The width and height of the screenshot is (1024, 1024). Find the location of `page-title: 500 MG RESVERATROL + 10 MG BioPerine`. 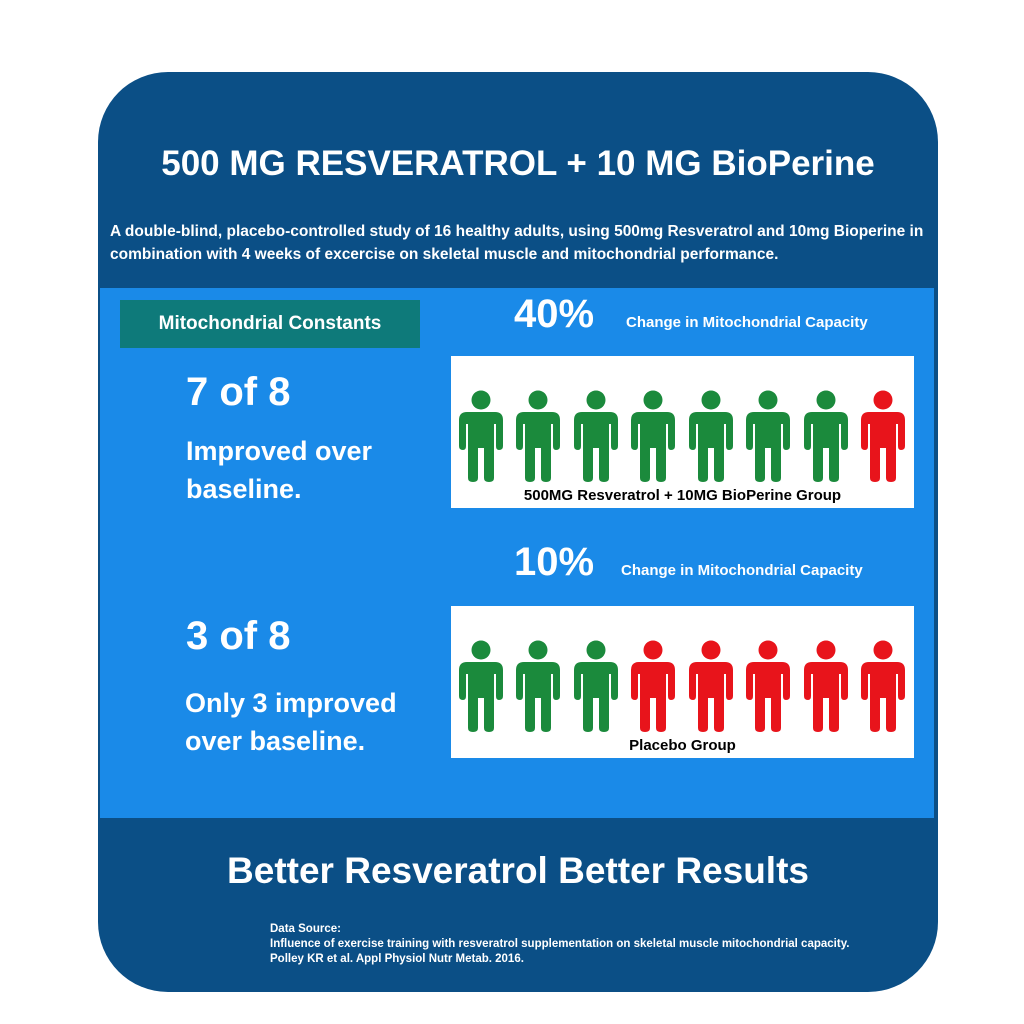

page-title: 500 MG RESVERATROL + 10 MG BioPerine is located at coordinates (518, 163).